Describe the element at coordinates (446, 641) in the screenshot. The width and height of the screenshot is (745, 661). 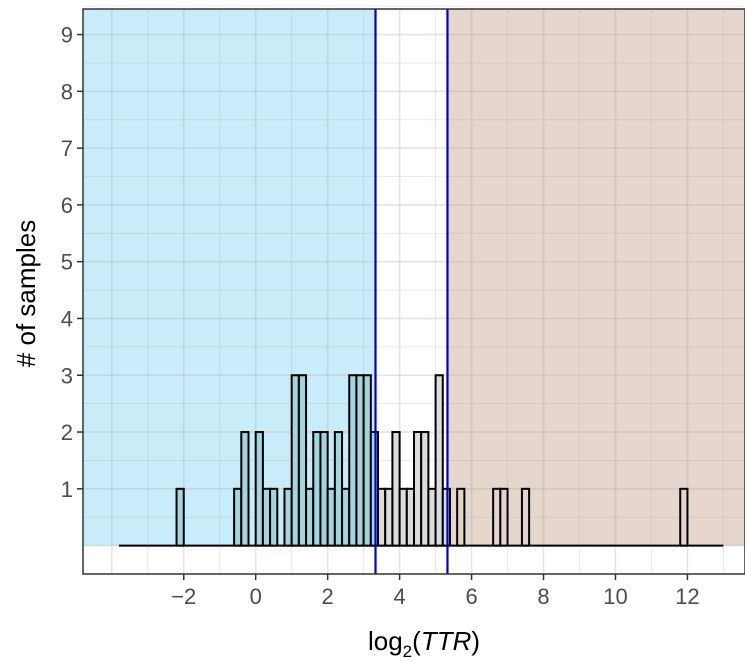
I see `x-axis-title-ttr: TTR` at that location.